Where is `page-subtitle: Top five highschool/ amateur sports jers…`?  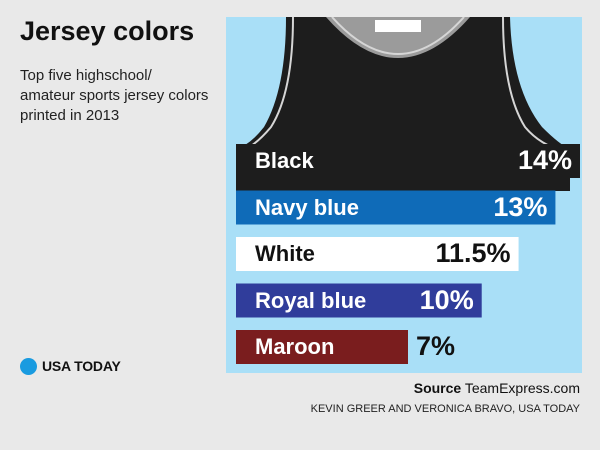 page-subtitle: Top five highschool/ amateur sports jers… is located at coordinates (114, 95).